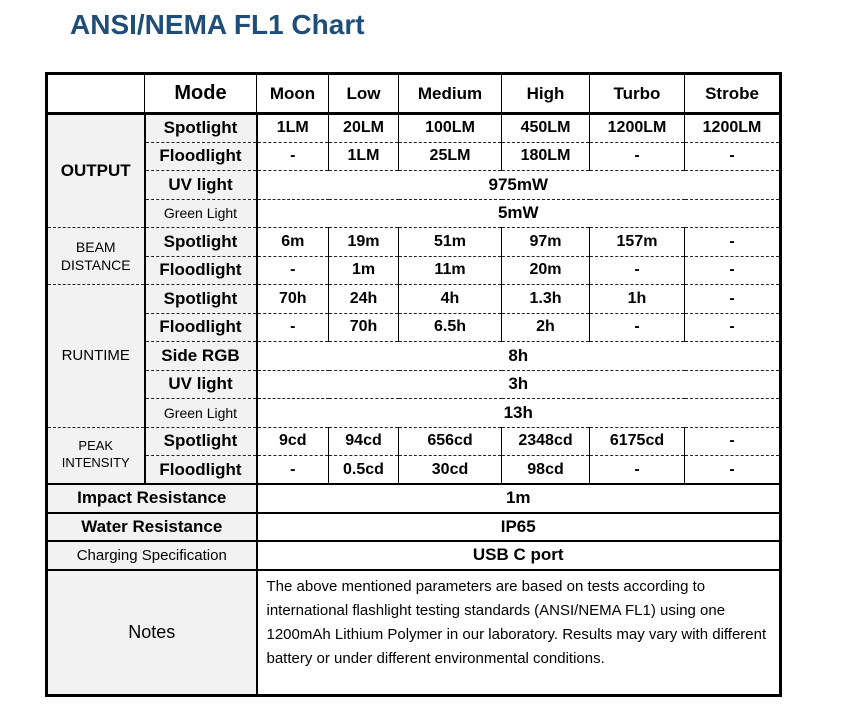 Image resolution: width=846 pixels, height=704 pixels. I want to click on value-cell: 2348cd, so click(545, 441).